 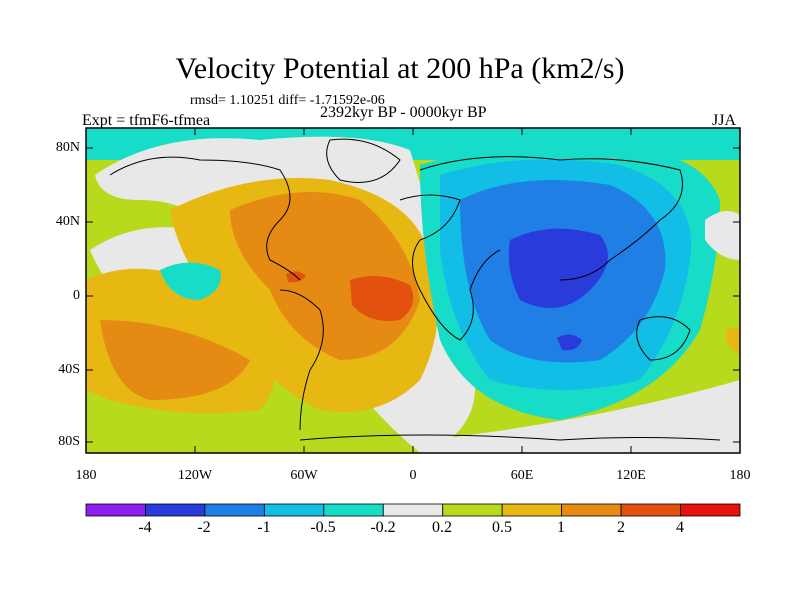 I want to click on x-label-120e: 120E, so click(x=631, y=475).